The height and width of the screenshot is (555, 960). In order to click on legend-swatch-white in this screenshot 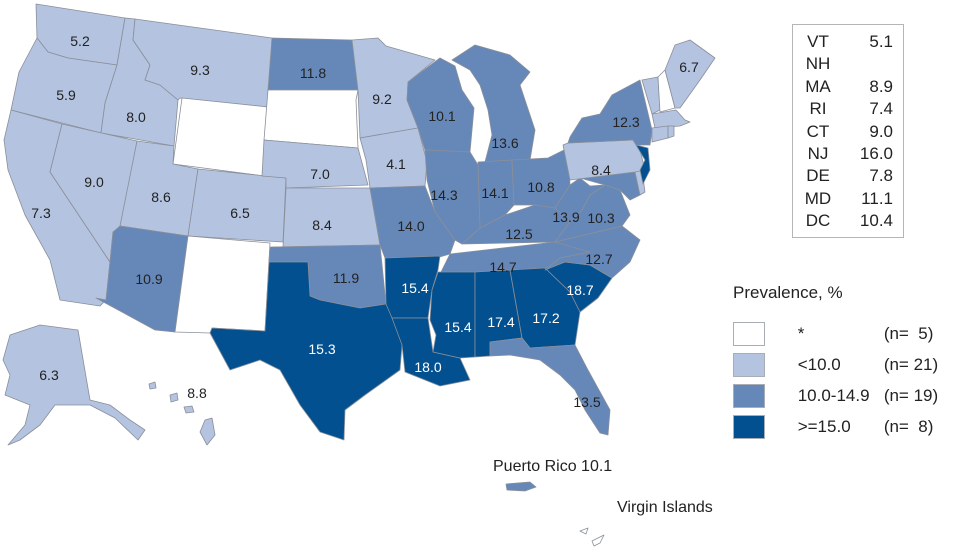, I will do `click(749, 333)`.